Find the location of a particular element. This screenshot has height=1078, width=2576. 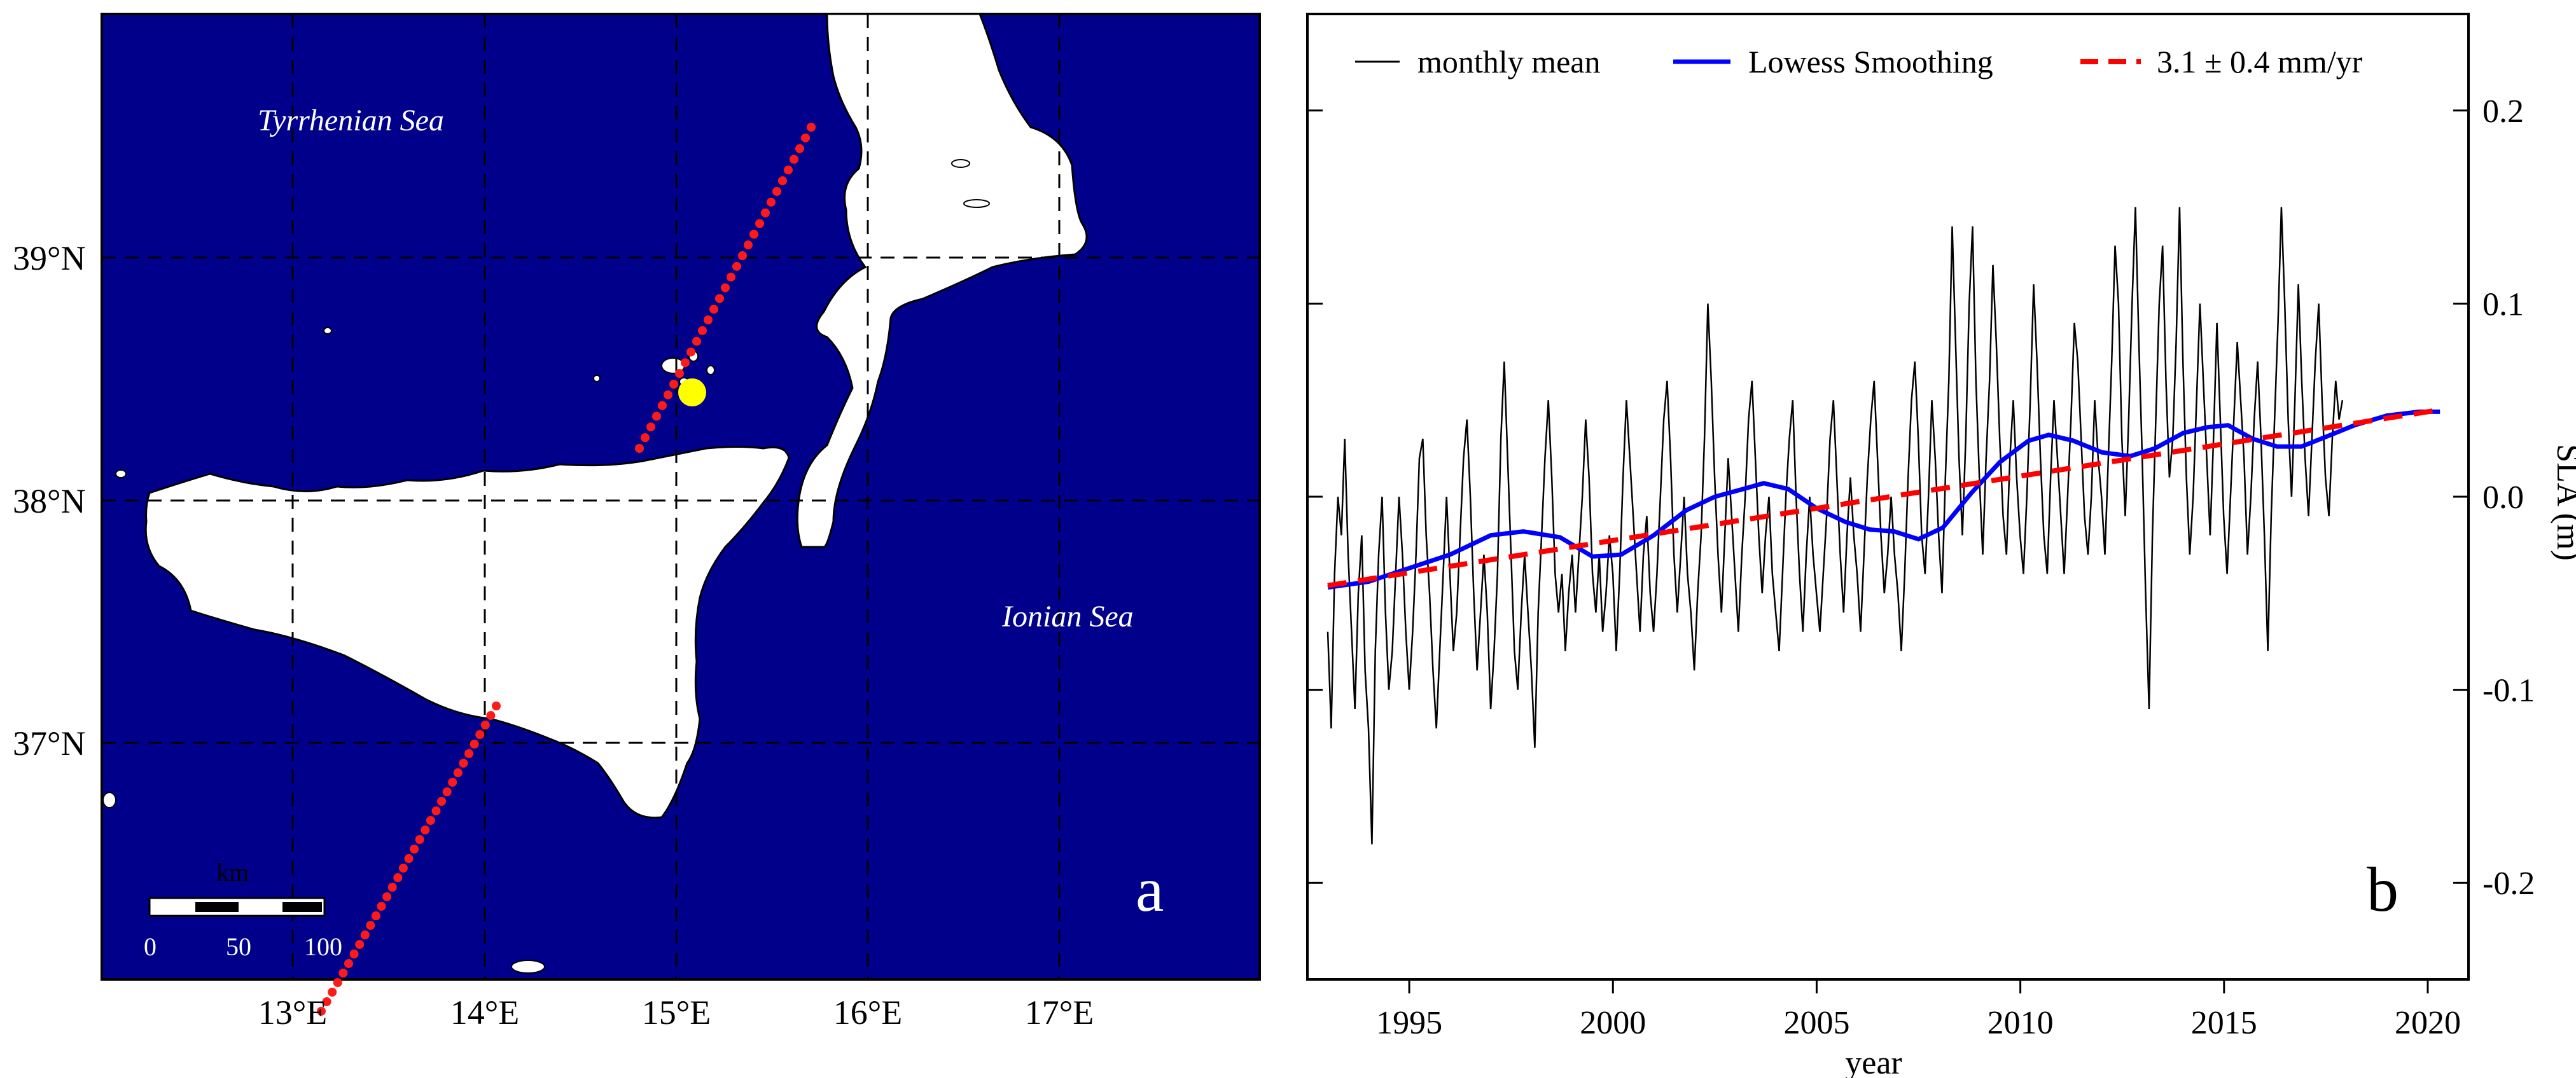

sea-label-ionian: Ionian Sea is located at coordinates (1067, 616).